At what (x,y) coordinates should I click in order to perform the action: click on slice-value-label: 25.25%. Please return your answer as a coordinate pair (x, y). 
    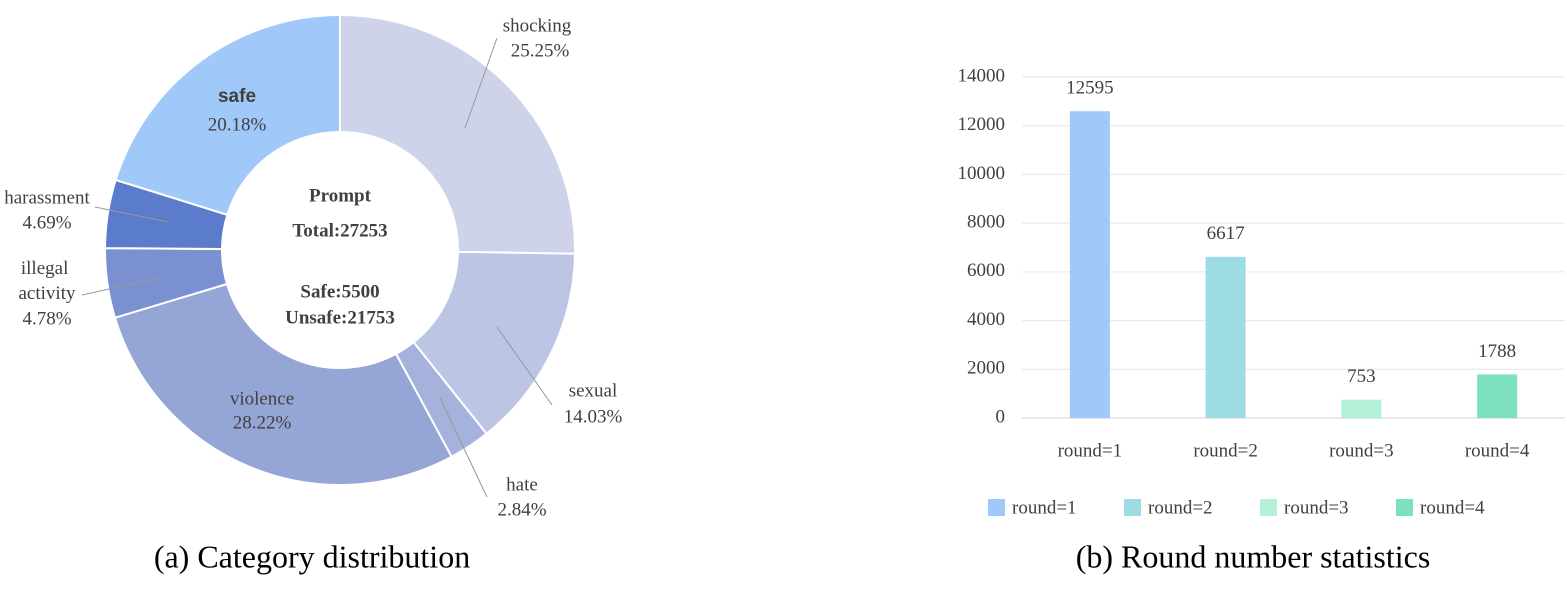
    Looking at the image, I should click on (540, 50).